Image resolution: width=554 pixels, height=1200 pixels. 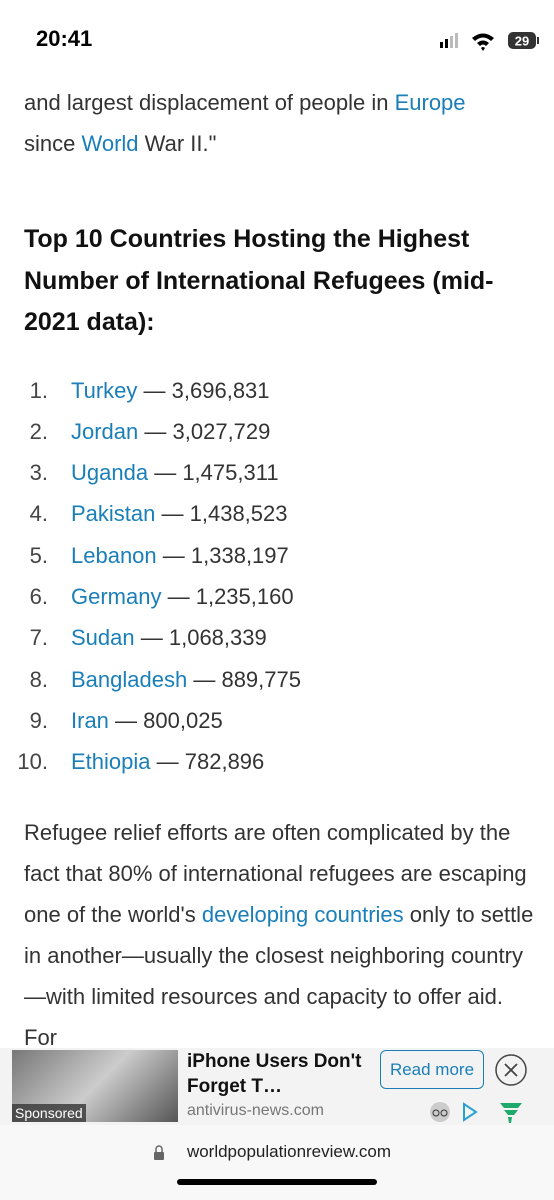 I want to click on lock-icon, so click(x=159, y=1152).